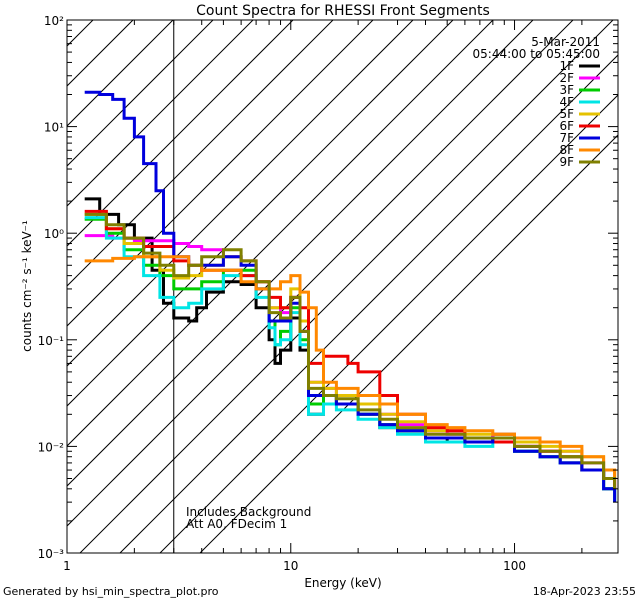 The width and height of the screenshot is (640, 600). Describe the element at coordinates (566, 126) in the screenshot. I see `legend-label: 6F` at that location.